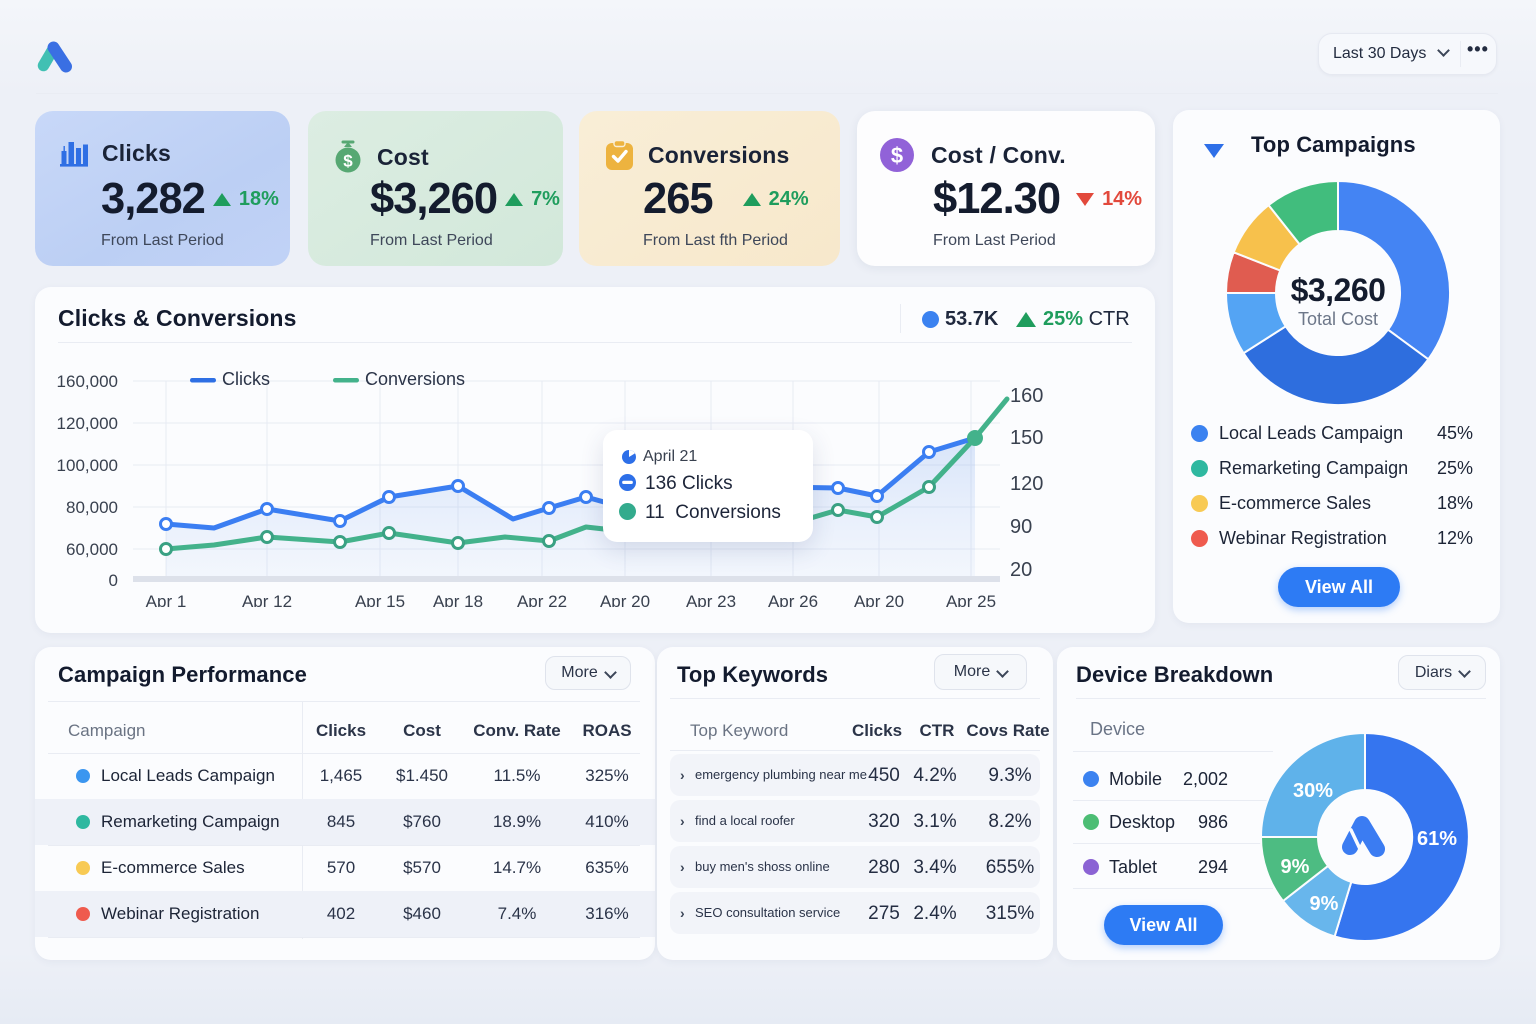  What do you see at coordinates (246, 379) in the screenshot?
I see `svg-text: Clicks` at bounding box center [246, 379].